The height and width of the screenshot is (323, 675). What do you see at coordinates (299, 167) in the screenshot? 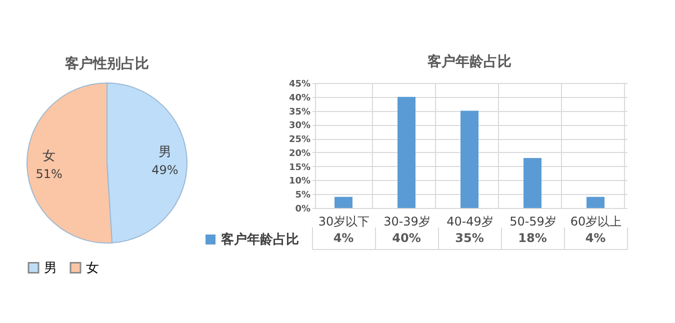
I see `y-tick-label: 15%` at bounding box center [299, 167].